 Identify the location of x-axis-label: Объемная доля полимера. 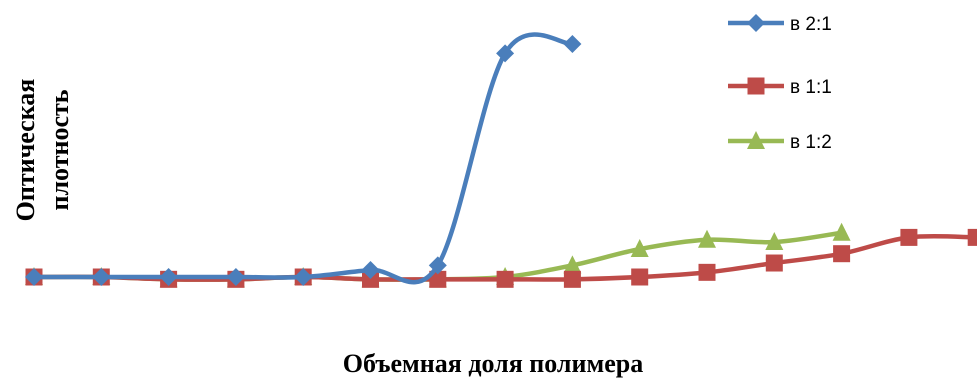
(493, 363).